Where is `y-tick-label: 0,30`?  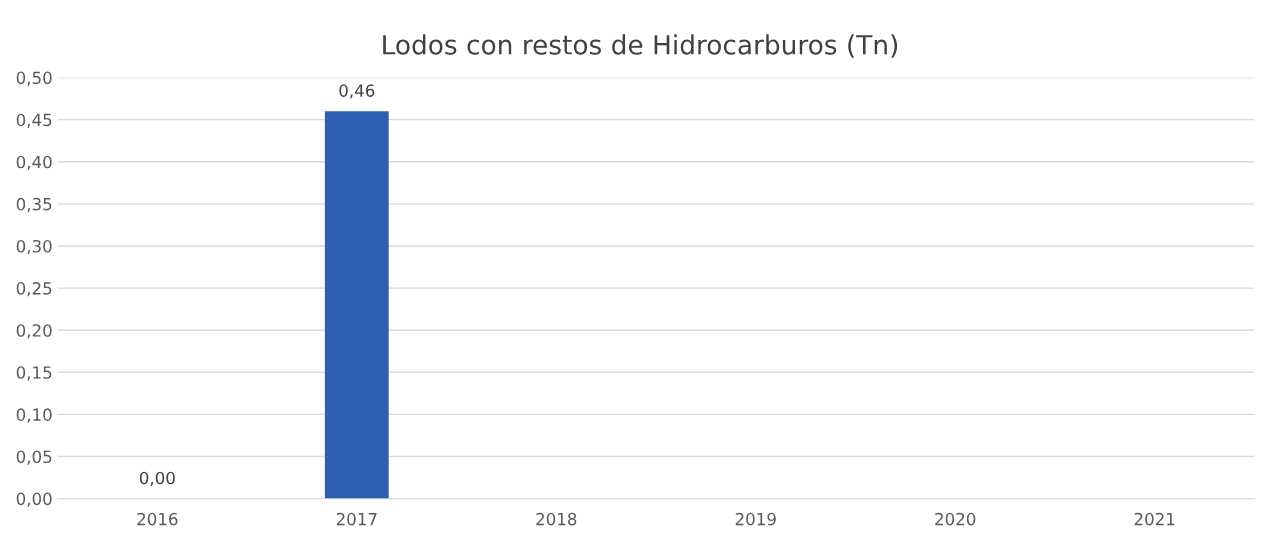
y-tick-label: 0,30 is located at coordinates (34, 247).